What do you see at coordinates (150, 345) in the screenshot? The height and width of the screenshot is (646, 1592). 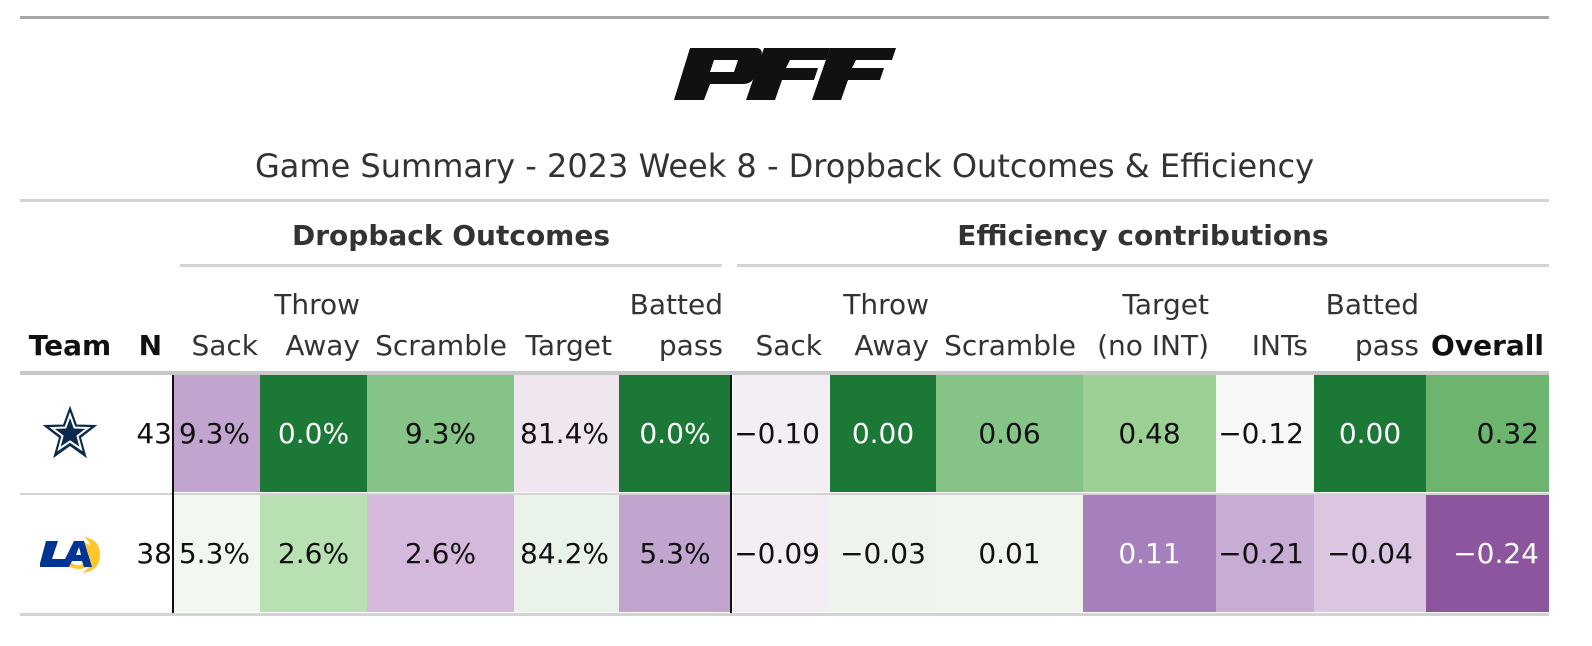 I see `col-header-n: N` at bounding box center [150, 345].